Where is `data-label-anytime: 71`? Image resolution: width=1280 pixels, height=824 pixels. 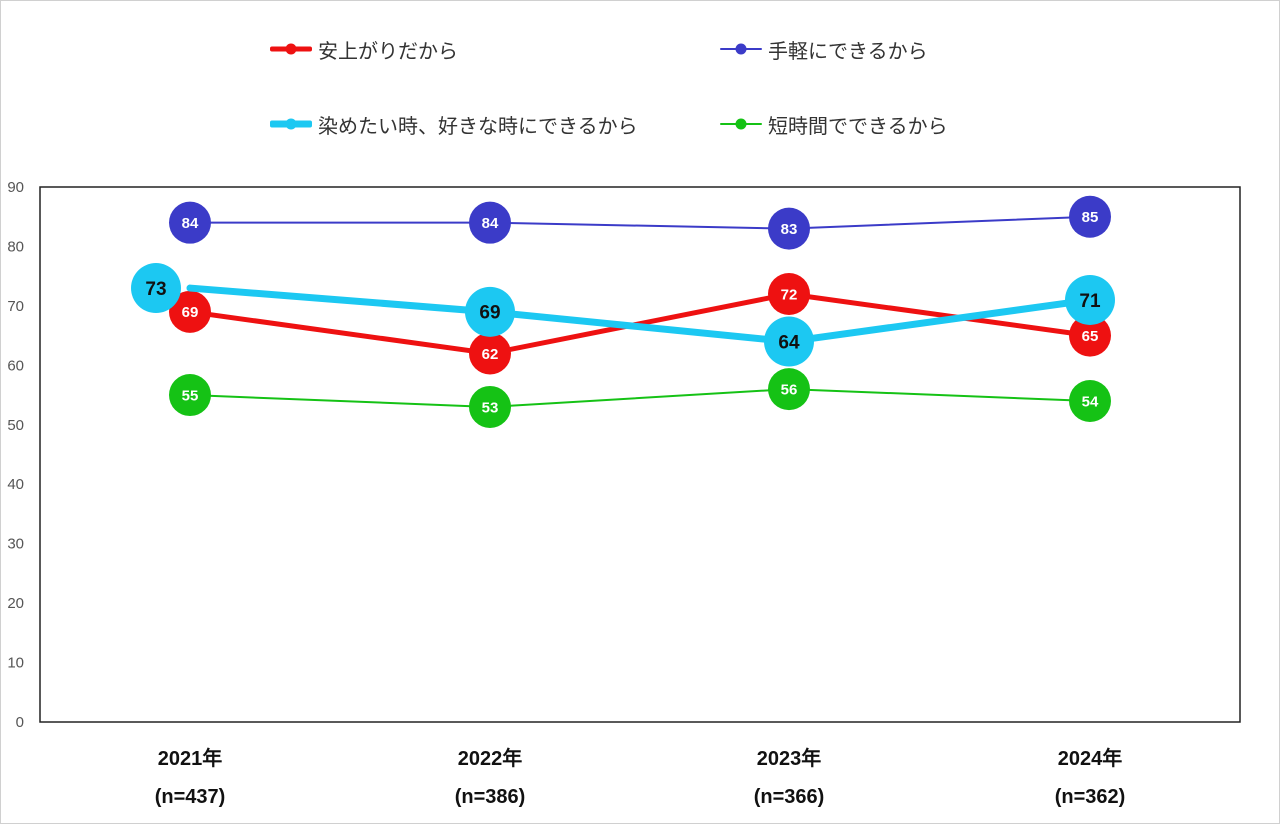 data-label-anytime: 71 is located at coordinates (1090, 301).